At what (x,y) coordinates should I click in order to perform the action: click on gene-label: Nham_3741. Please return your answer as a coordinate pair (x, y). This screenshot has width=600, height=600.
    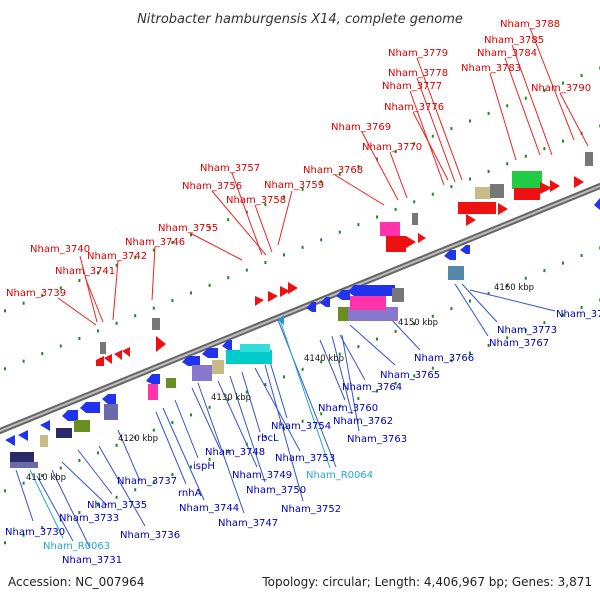
    Looking at the image, I should click on (85, 271).